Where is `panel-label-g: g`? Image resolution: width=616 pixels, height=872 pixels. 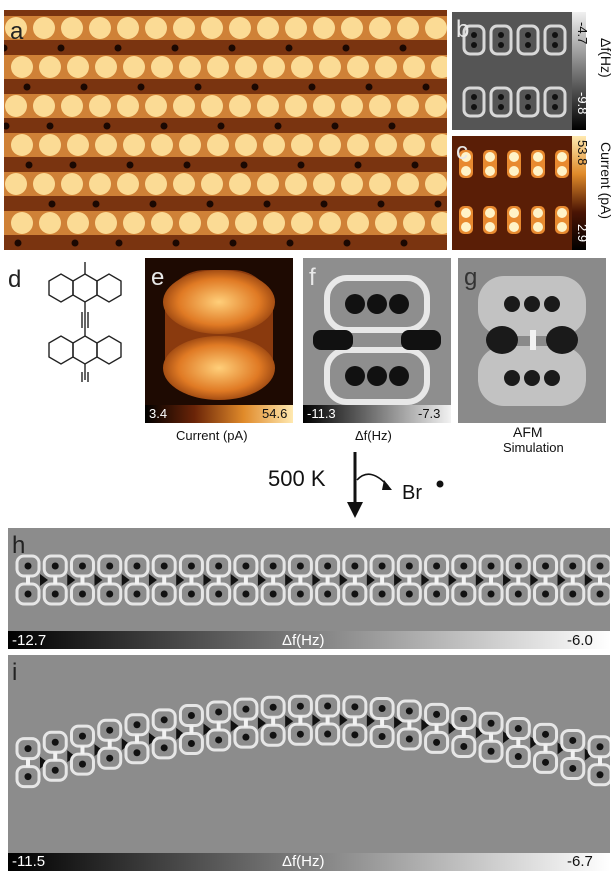 panel-label-g: g is located at coordinates (471, 277).